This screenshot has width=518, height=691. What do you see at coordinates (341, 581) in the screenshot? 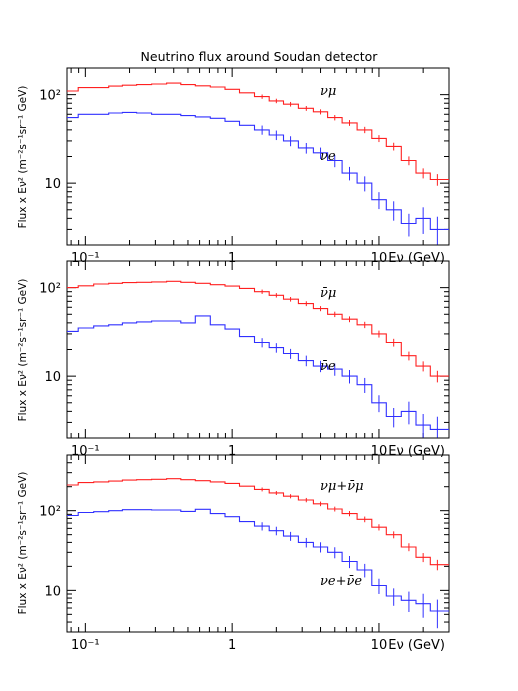
I see `series-label: νe+ν̄e` at bounding box center [341, 581].